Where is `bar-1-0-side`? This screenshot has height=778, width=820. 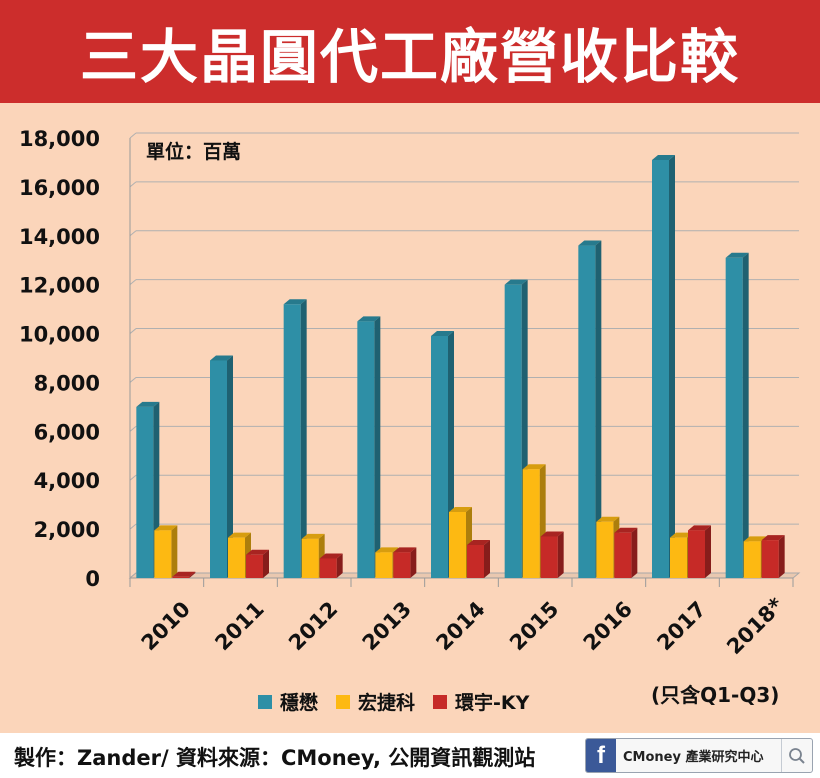 bar-1-0-side is located at coordinates (174, 551).